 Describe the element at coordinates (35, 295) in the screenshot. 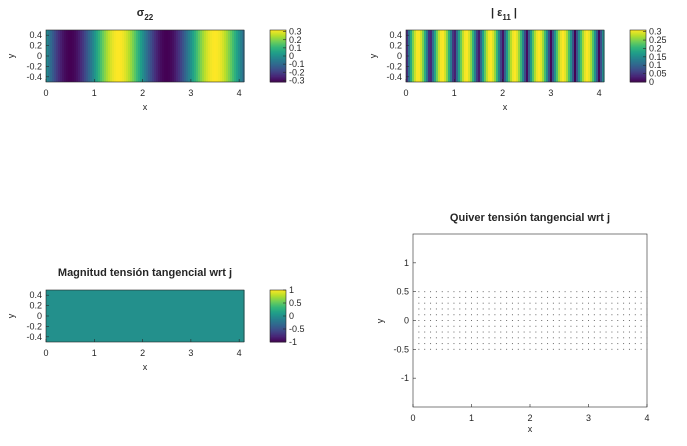

I see `magnitud-ytick-label: 0.4` at that location.